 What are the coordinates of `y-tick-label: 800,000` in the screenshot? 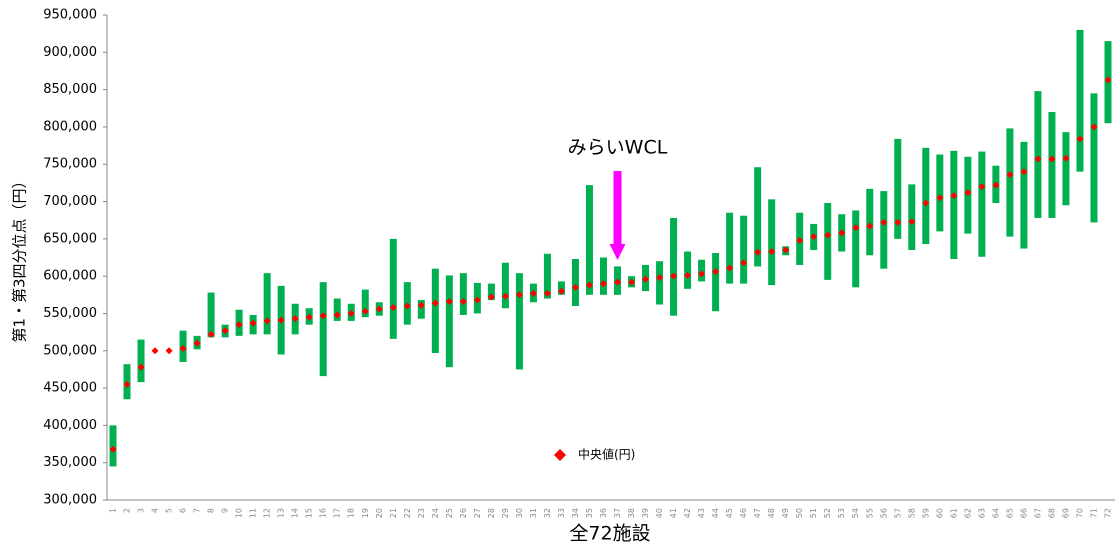 It's located at (70, 126).